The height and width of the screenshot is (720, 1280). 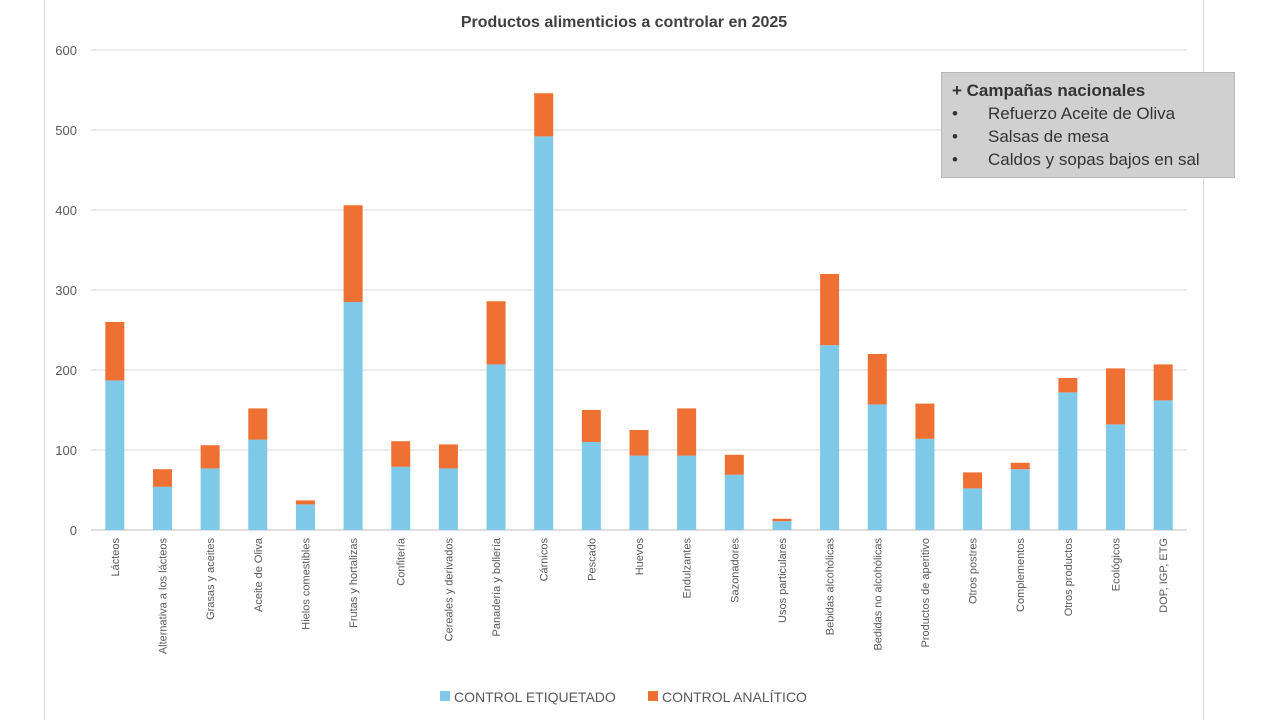 I want to click on y-tick-label: 400, so click(x=66, y=210).